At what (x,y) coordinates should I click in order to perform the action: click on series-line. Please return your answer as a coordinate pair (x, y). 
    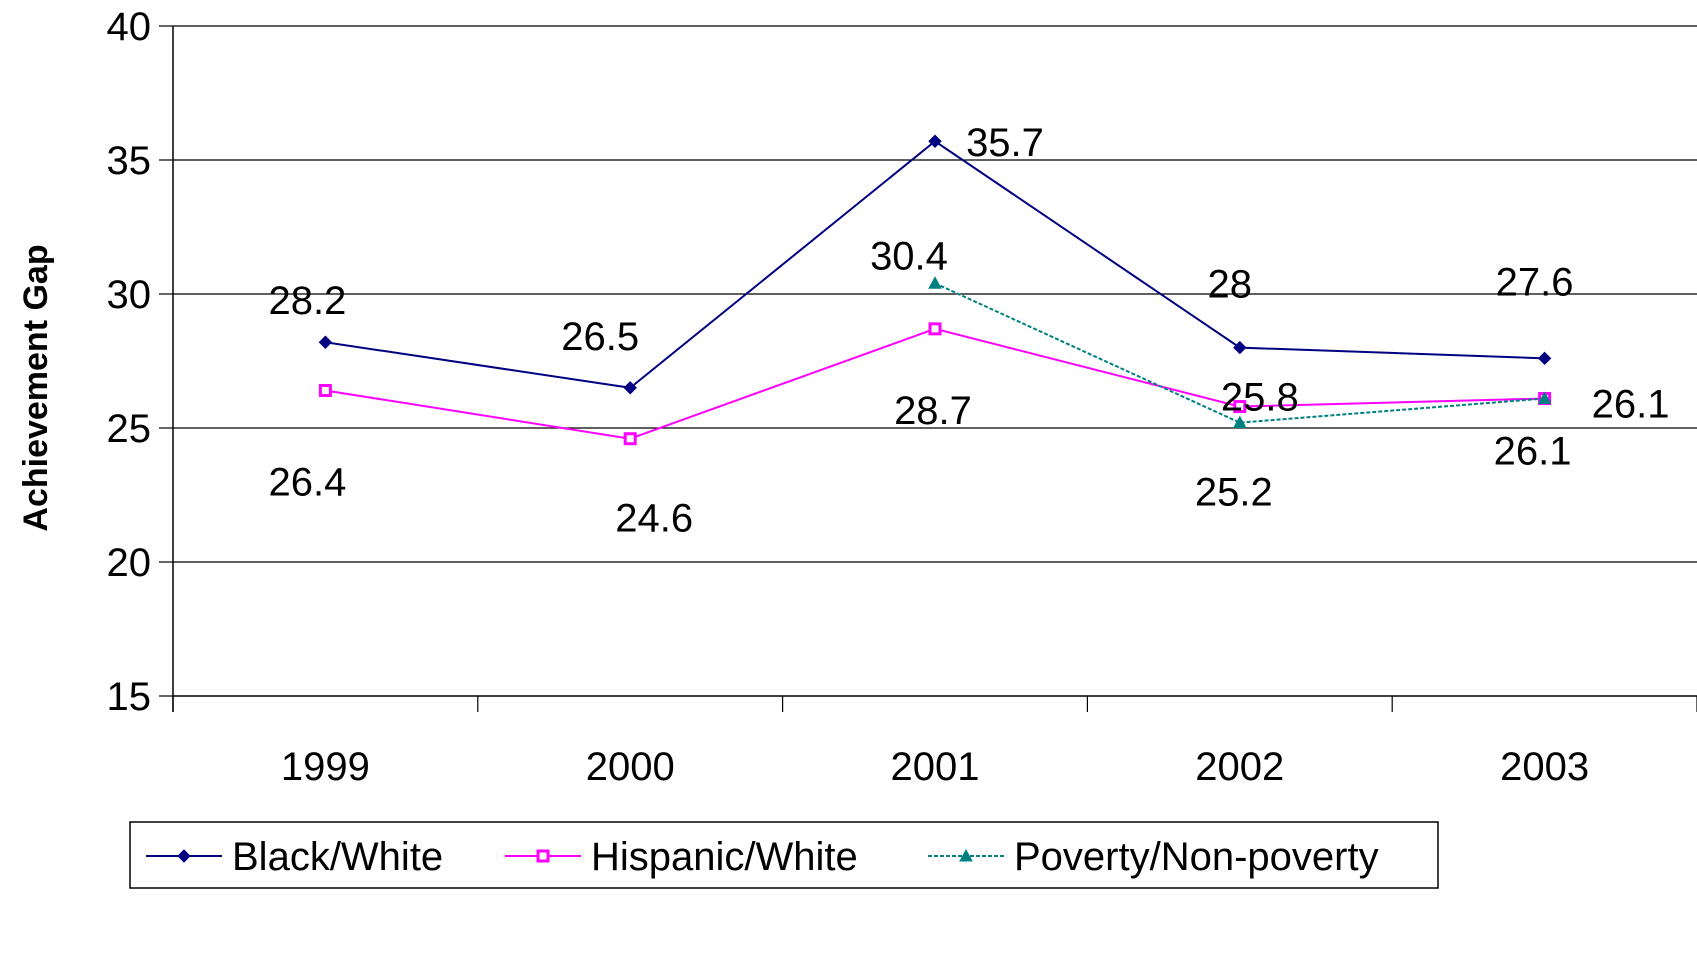
    Looking at the image, I should click on (1239, 353).